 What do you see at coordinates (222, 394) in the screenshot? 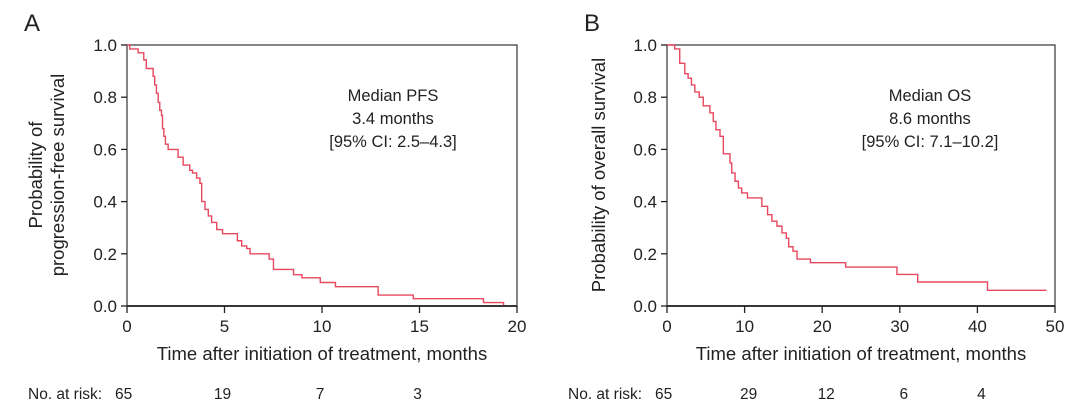
I see `risk-table-count: 19` at bounding box center [222, 394].